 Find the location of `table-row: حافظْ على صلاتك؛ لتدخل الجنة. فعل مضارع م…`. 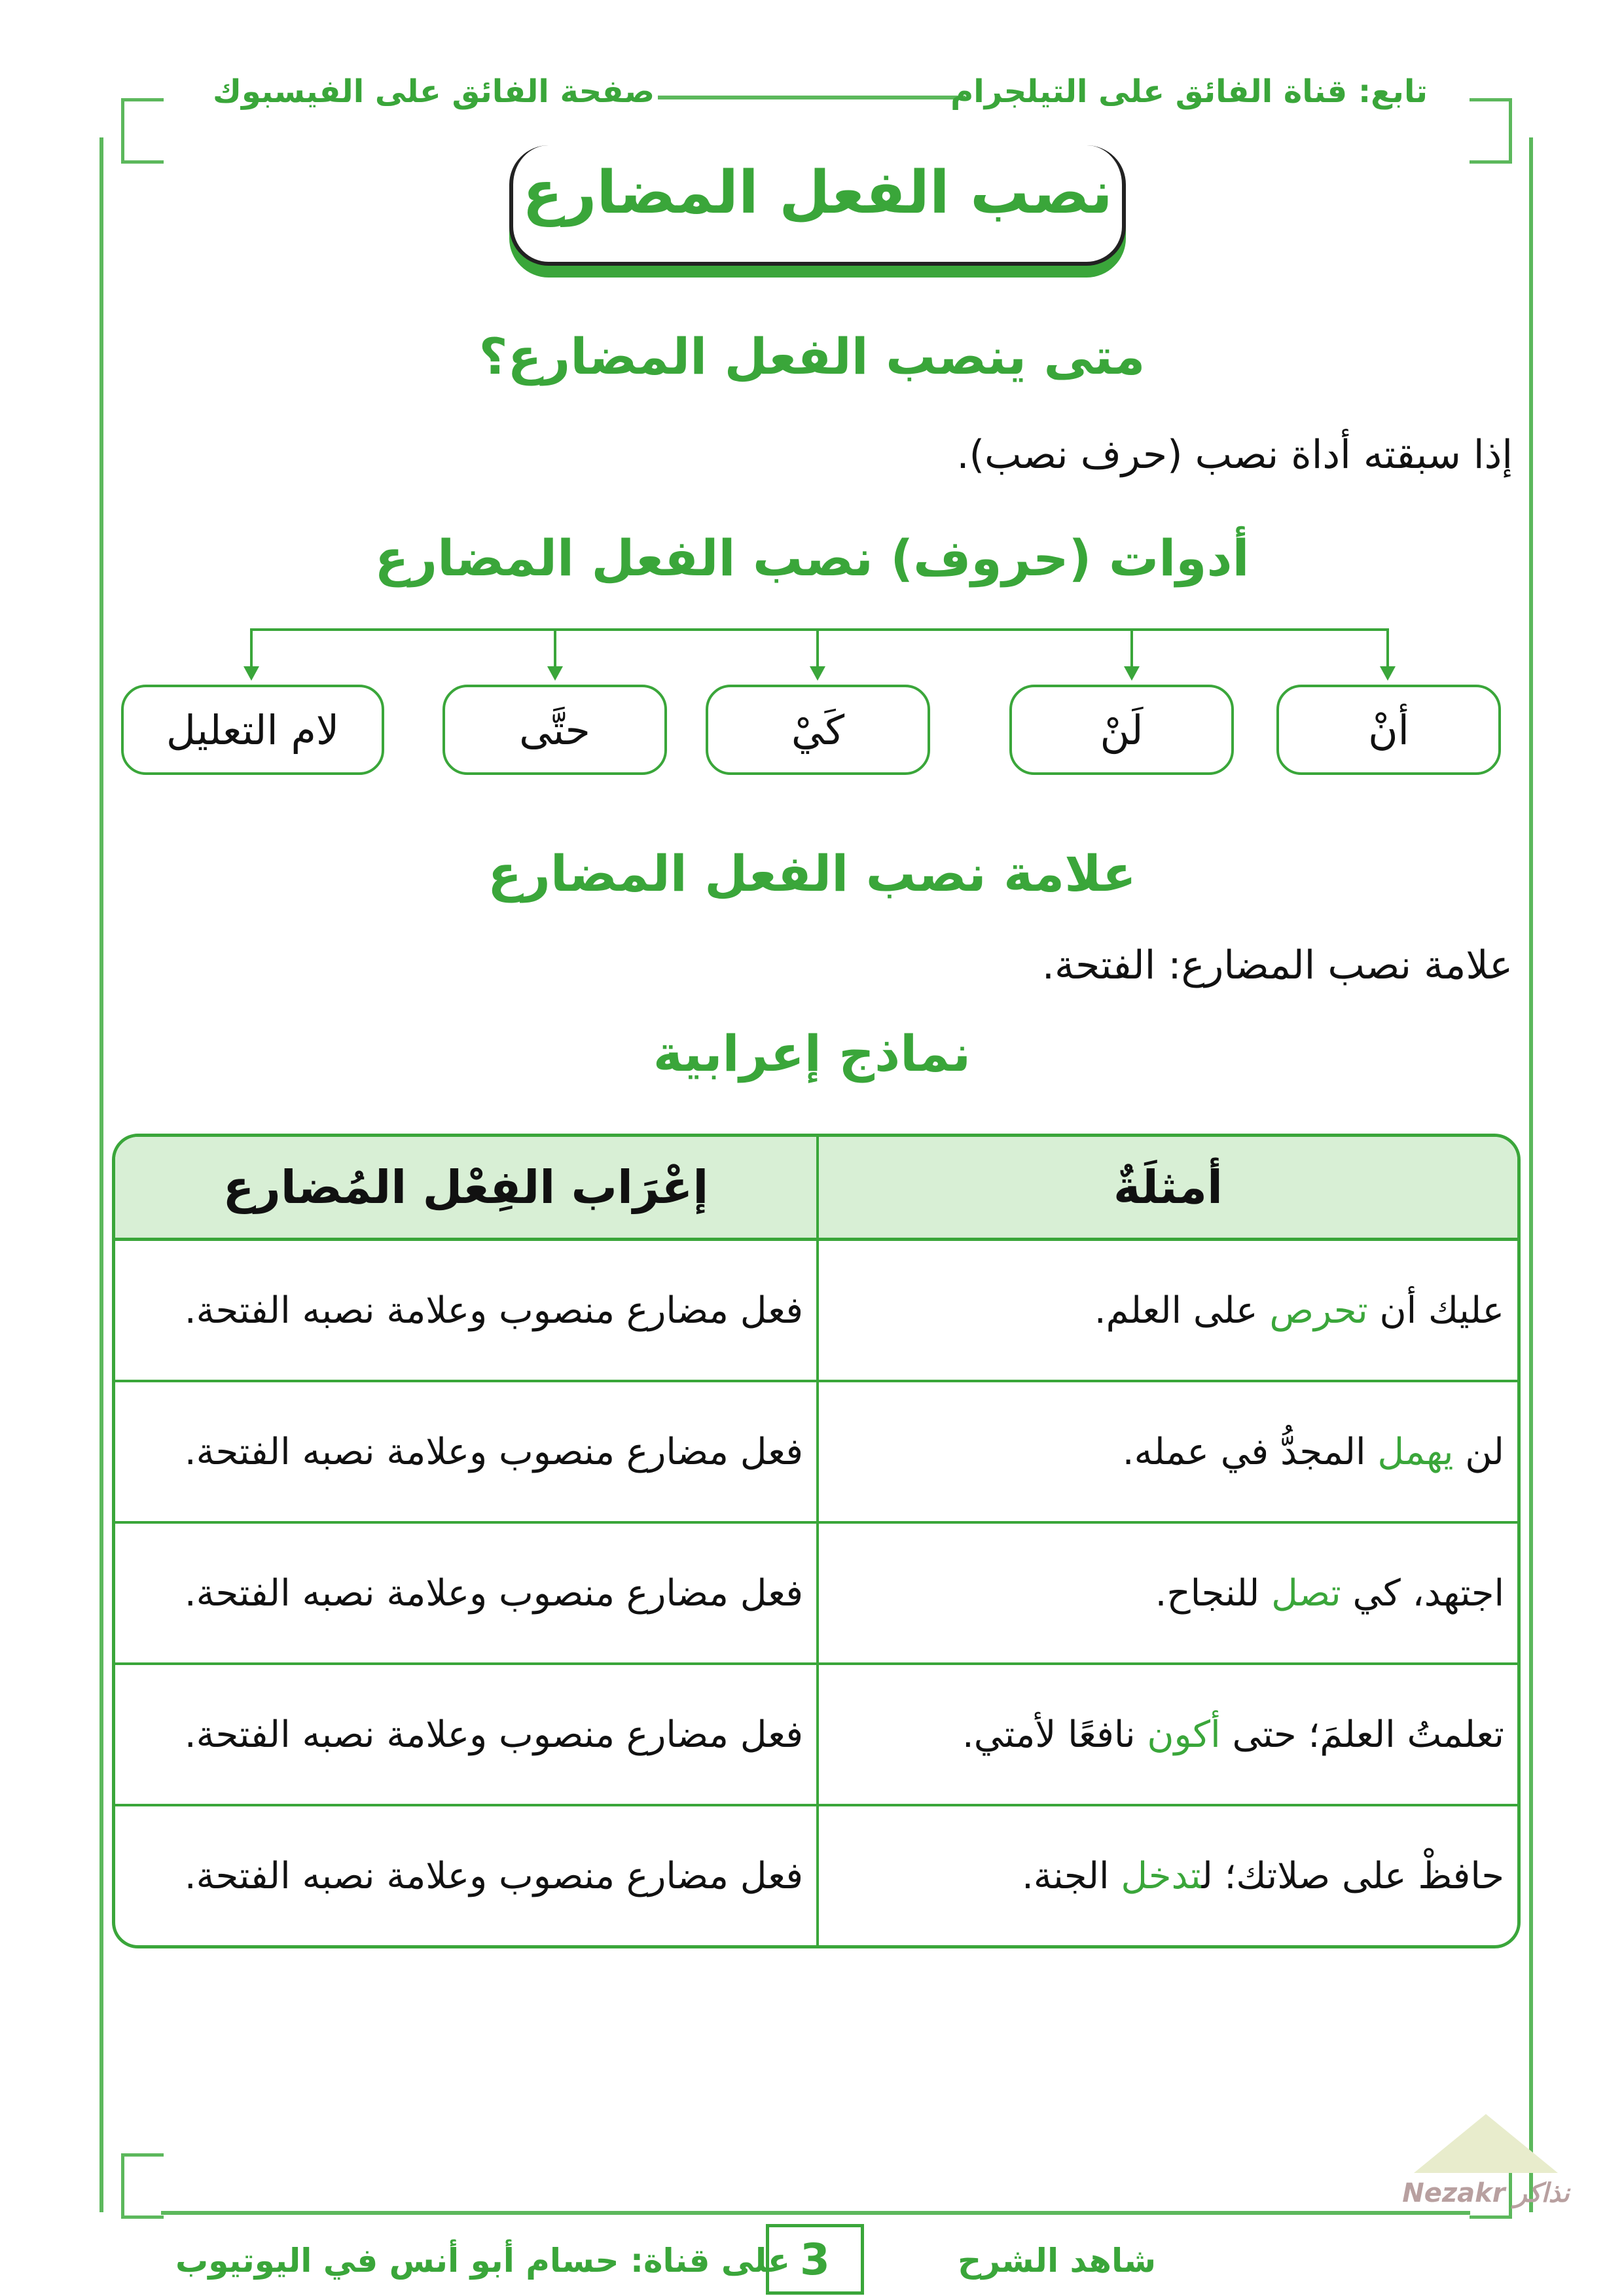

table-row: حافظْ على صلاتك؛ لتدخل الجنة. فعل مضارع م… is located at coordinates (816, 1875).